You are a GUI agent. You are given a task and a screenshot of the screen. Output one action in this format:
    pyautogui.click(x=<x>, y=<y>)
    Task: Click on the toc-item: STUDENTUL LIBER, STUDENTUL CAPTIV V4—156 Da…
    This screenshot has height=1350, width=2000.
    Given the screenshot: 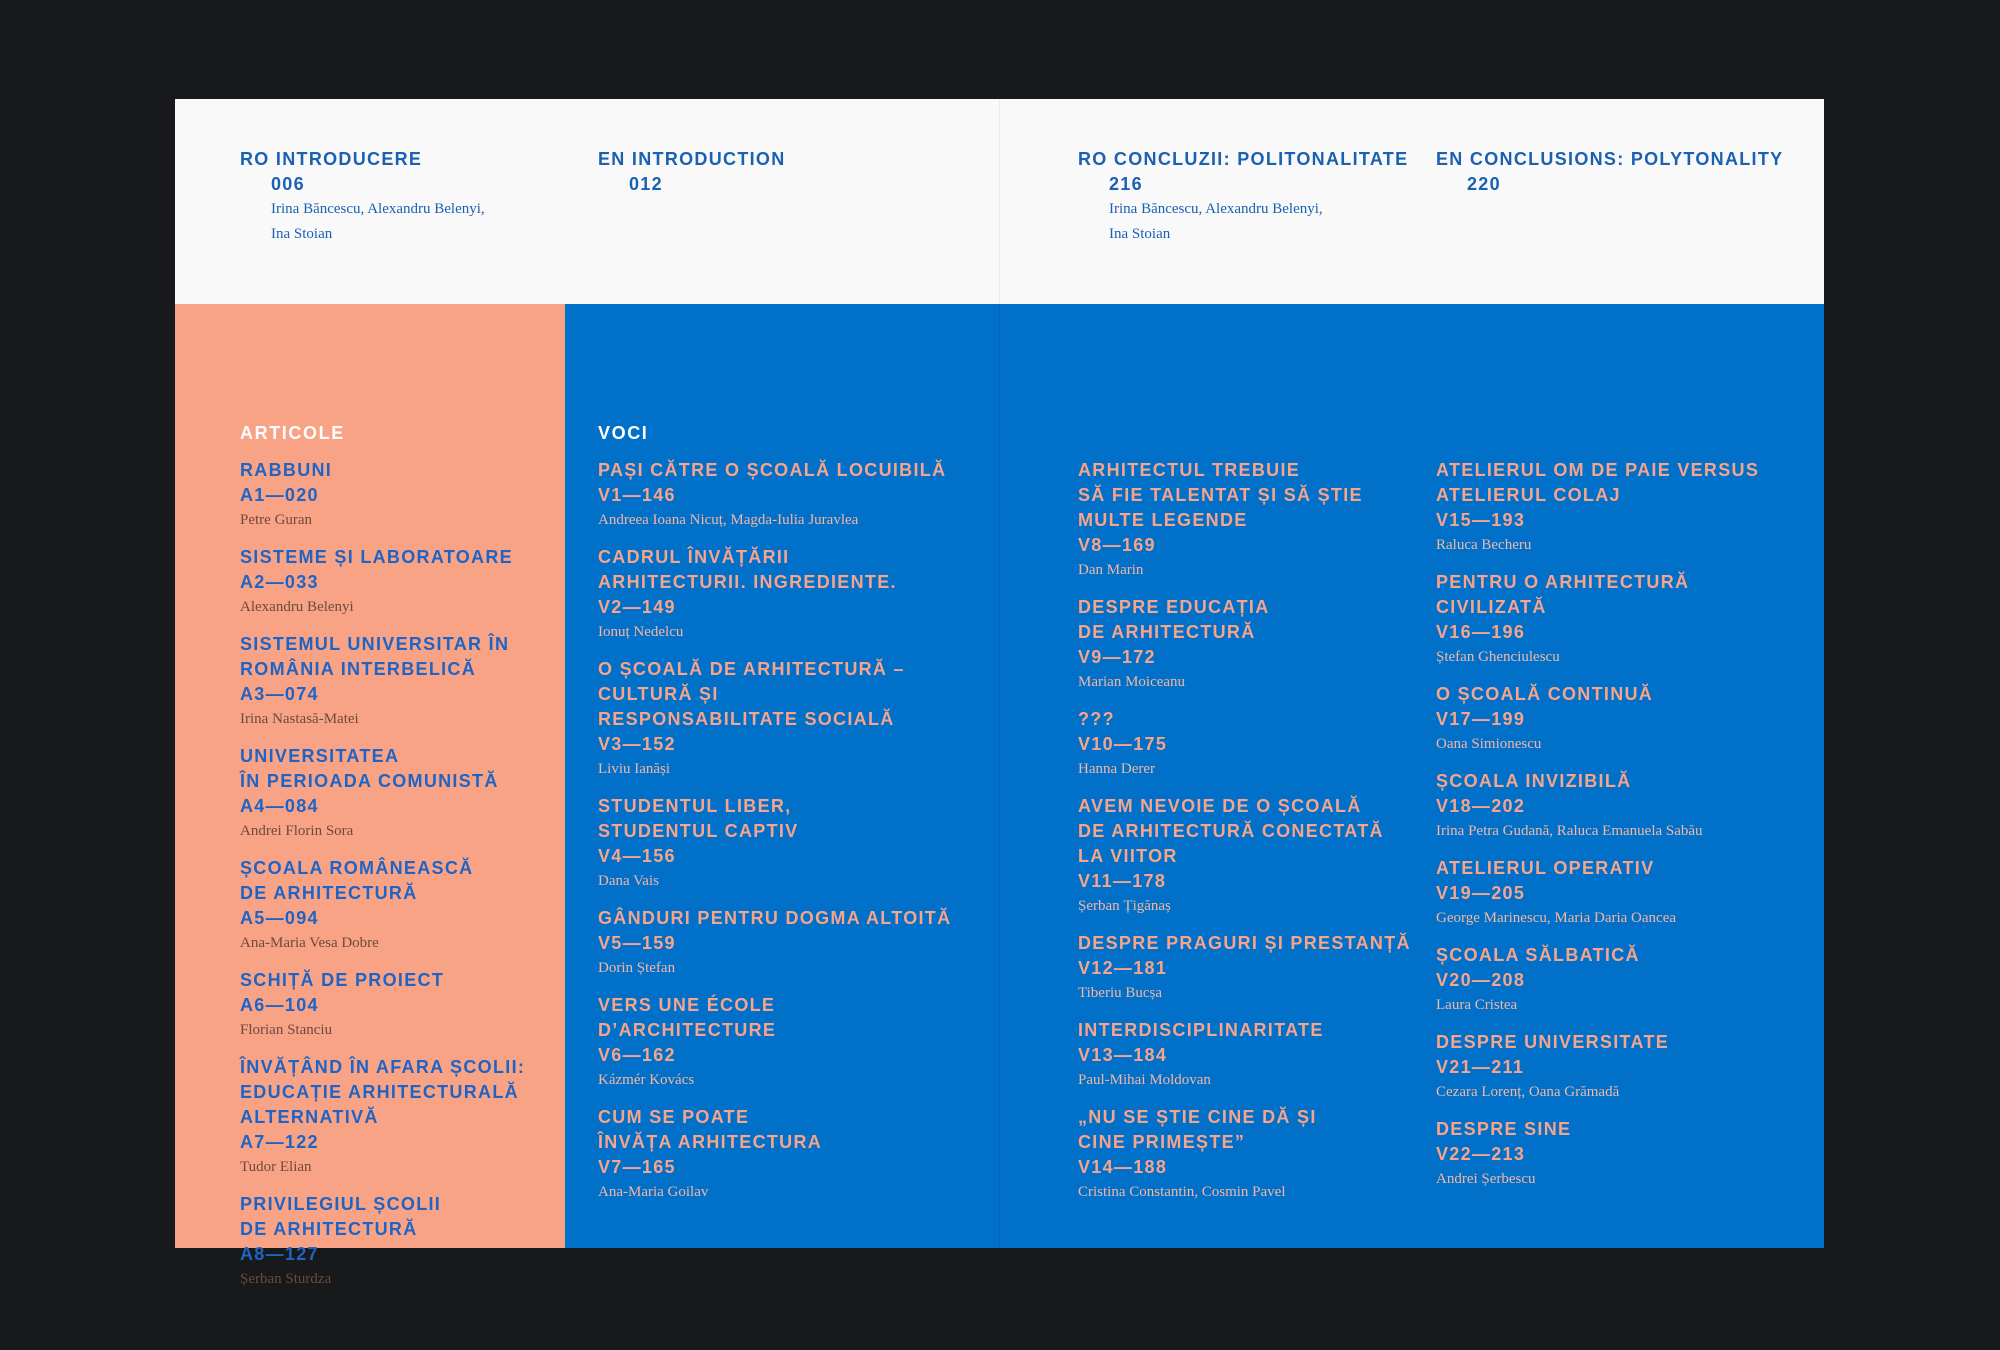 What is the action you would take?
    pyautogui.click(x=788, y=844)
    